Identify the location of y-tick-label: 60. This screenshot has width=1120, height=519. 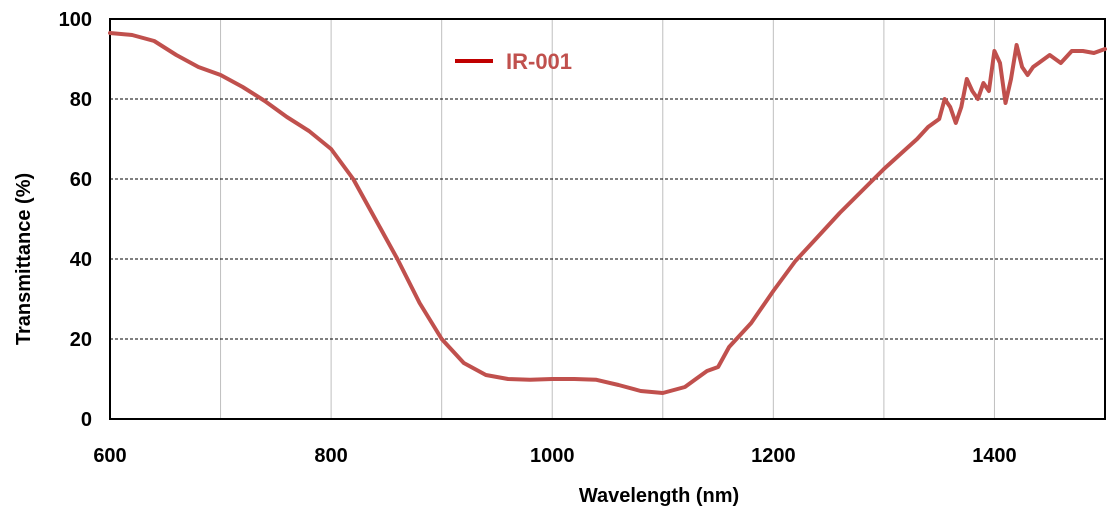
(81, 180).